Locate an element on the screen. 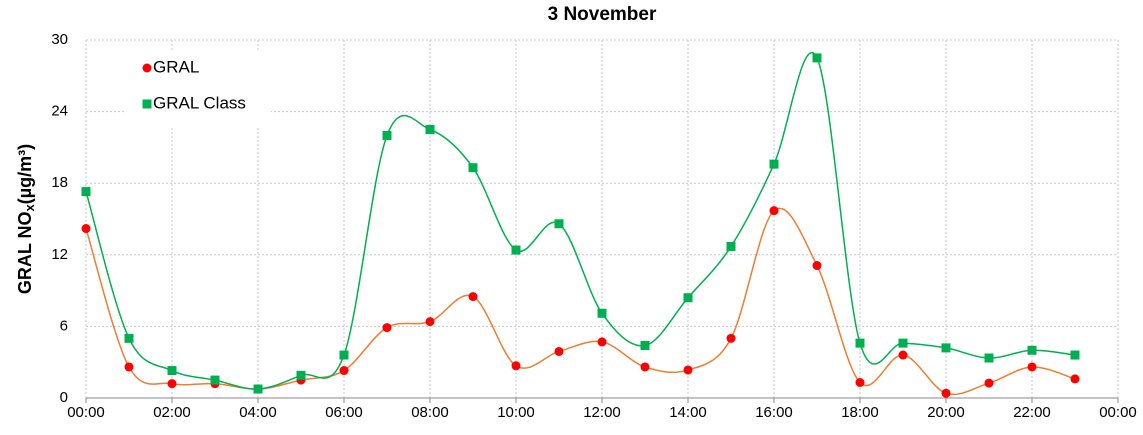  x-tick-label: 06:00 is located at coordinates (344, 412).